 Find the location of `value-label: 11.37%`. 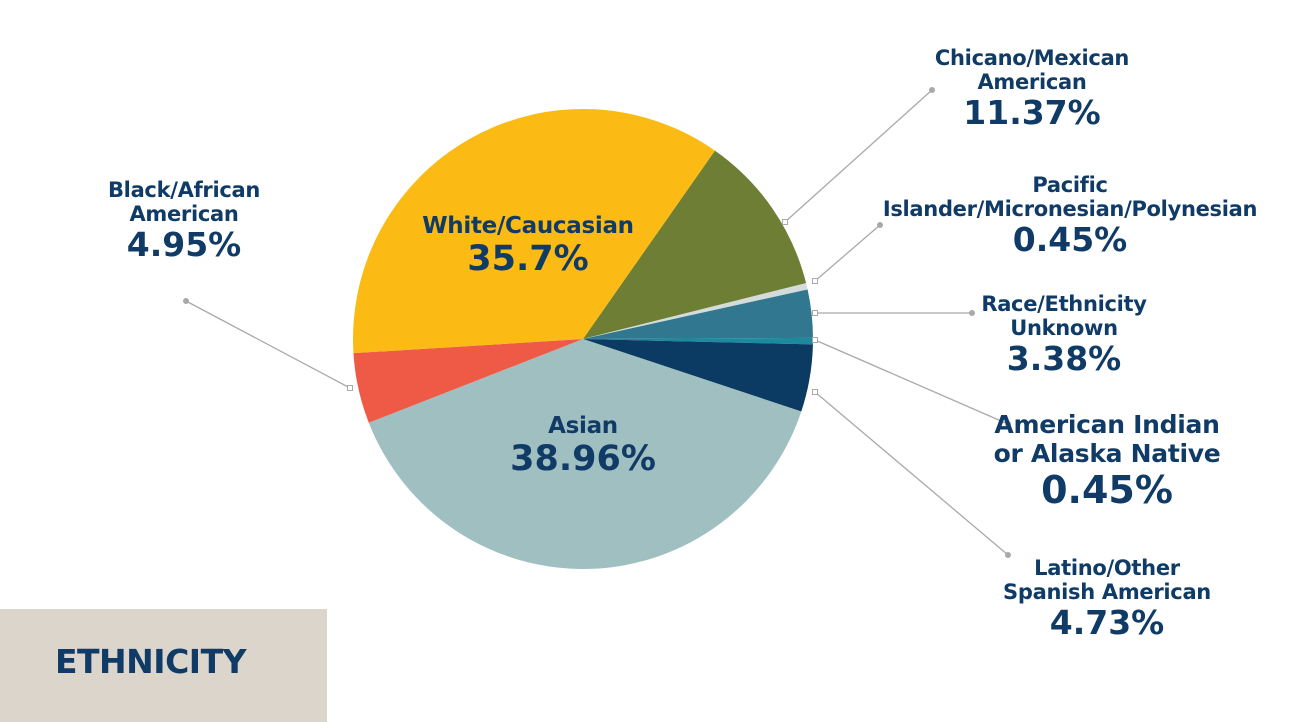

value-label: 11.37% is located at coordinates (1032, 113).